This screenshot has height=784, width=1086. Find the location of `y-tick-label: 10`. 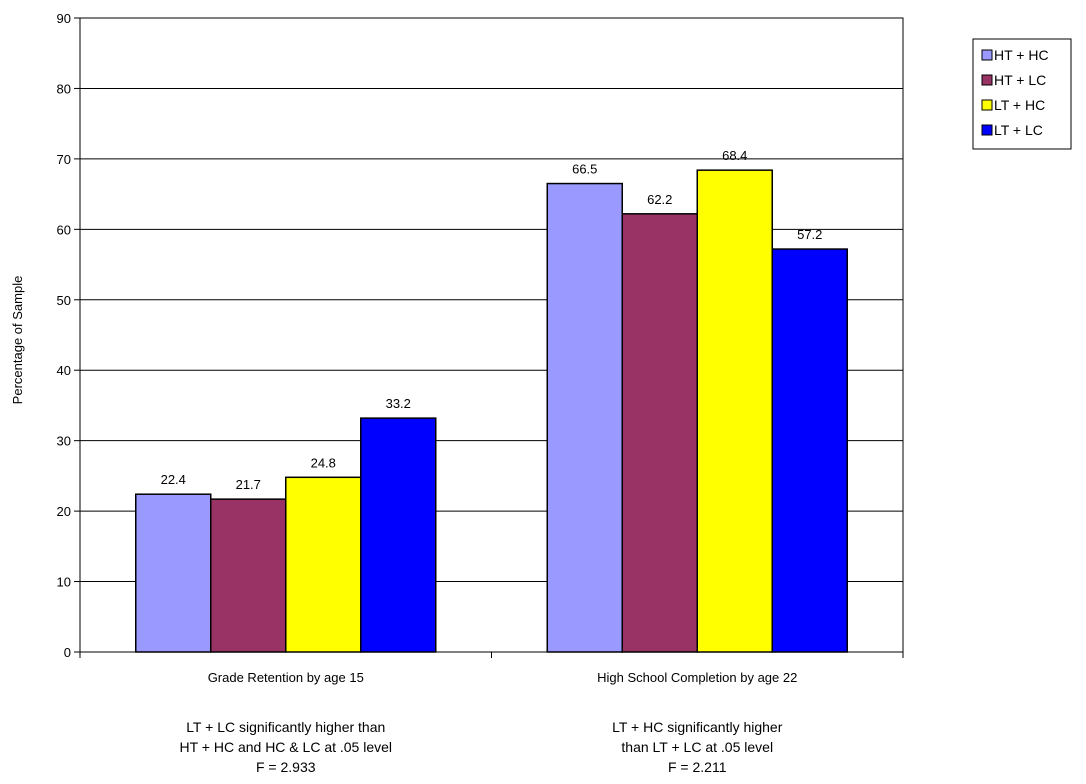

y-tick-label: 10 is located at coordinates (64, 582).